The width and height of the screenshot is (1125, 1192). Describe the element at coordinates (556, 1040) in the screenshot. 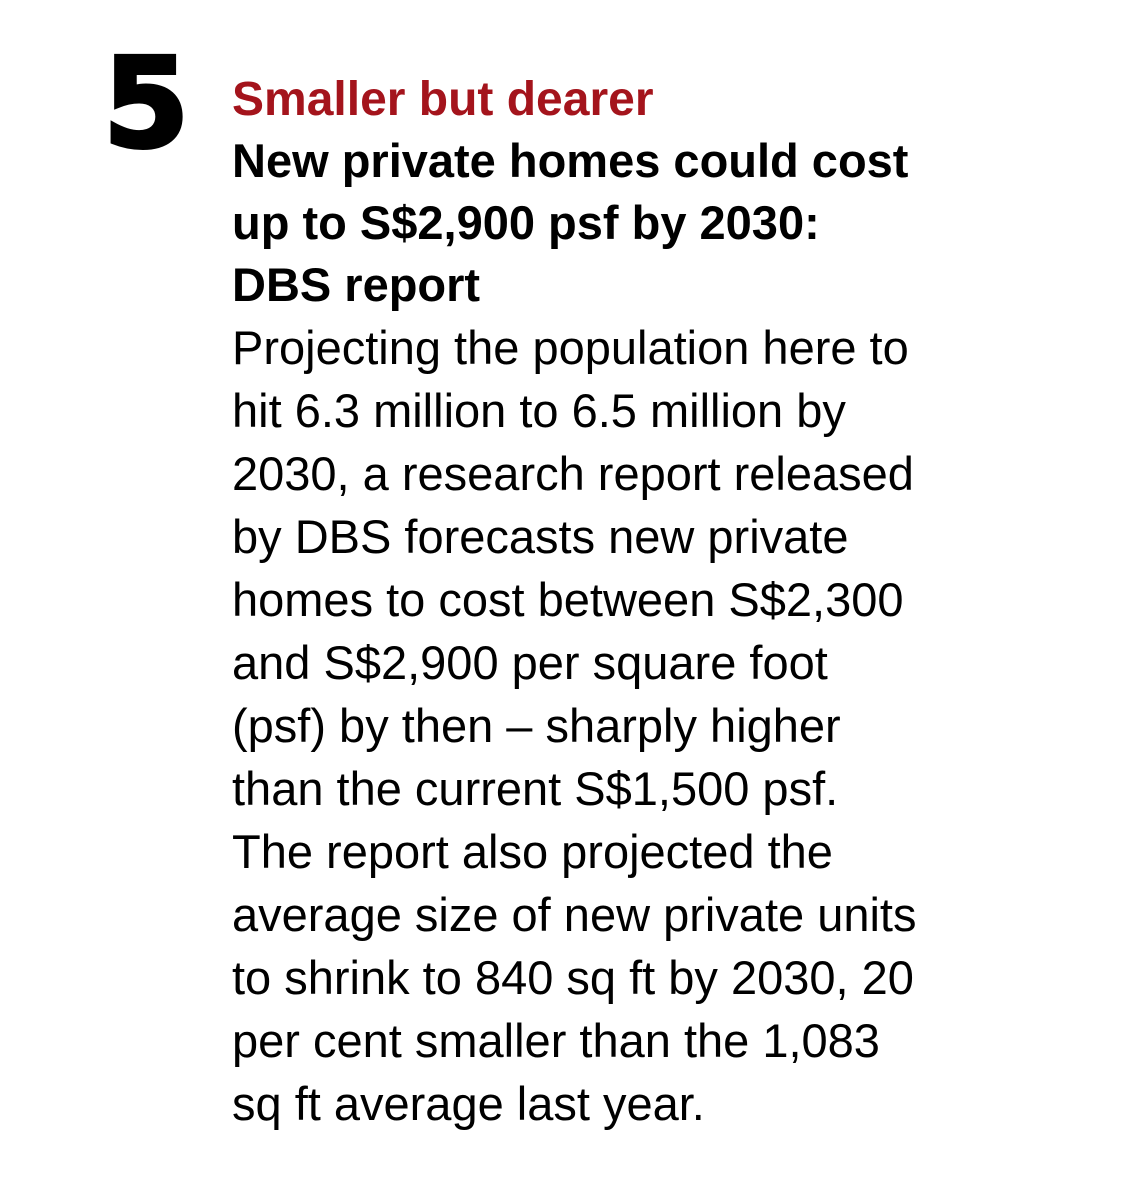

I see `body-line: per cent smaller than the 1,083` at that location.